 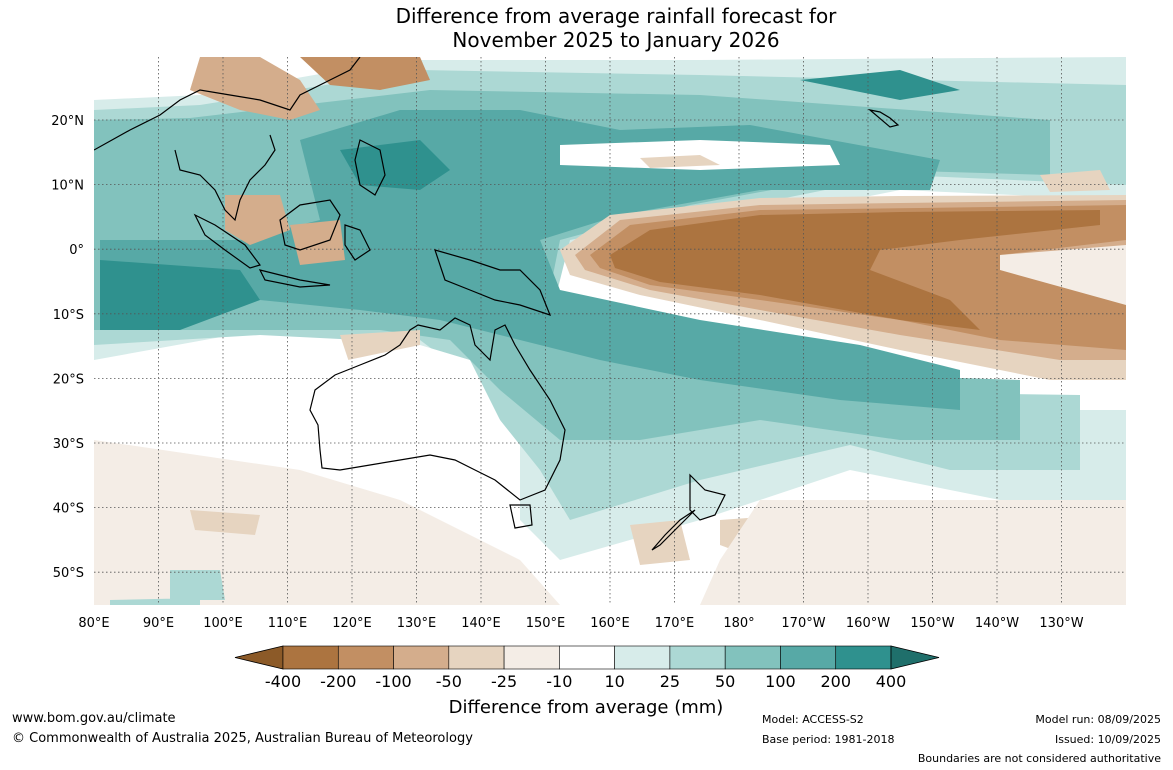 What do you see at coordinates (546, 623) in the screenshot?
I see `longitude-label: 150°E` at bounding box center [546, 623].